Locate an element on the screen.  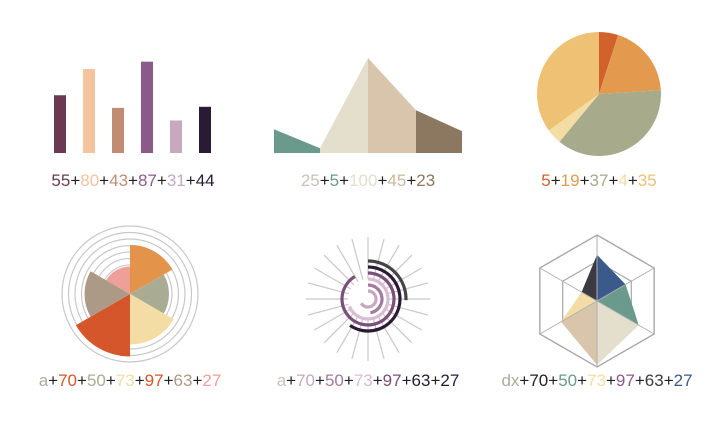
radar-chart-formula: dx+70+50+73+97+63+27 is located at coordinates (596, 380).